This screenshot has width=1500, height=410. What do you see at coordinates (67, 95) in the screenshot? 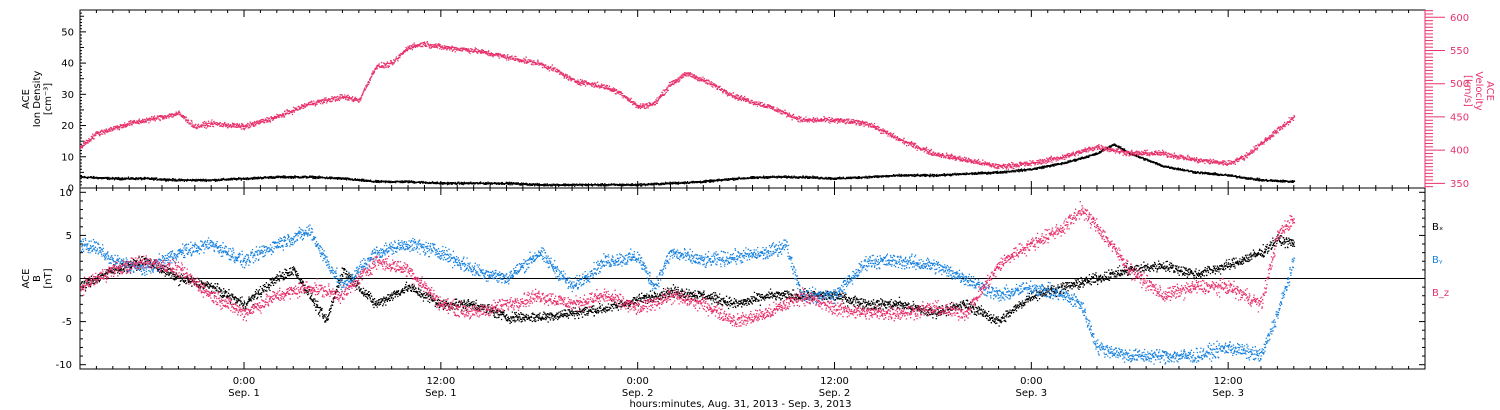
I see `density-y-tick-label: 30` at bounding box center [67, 95].